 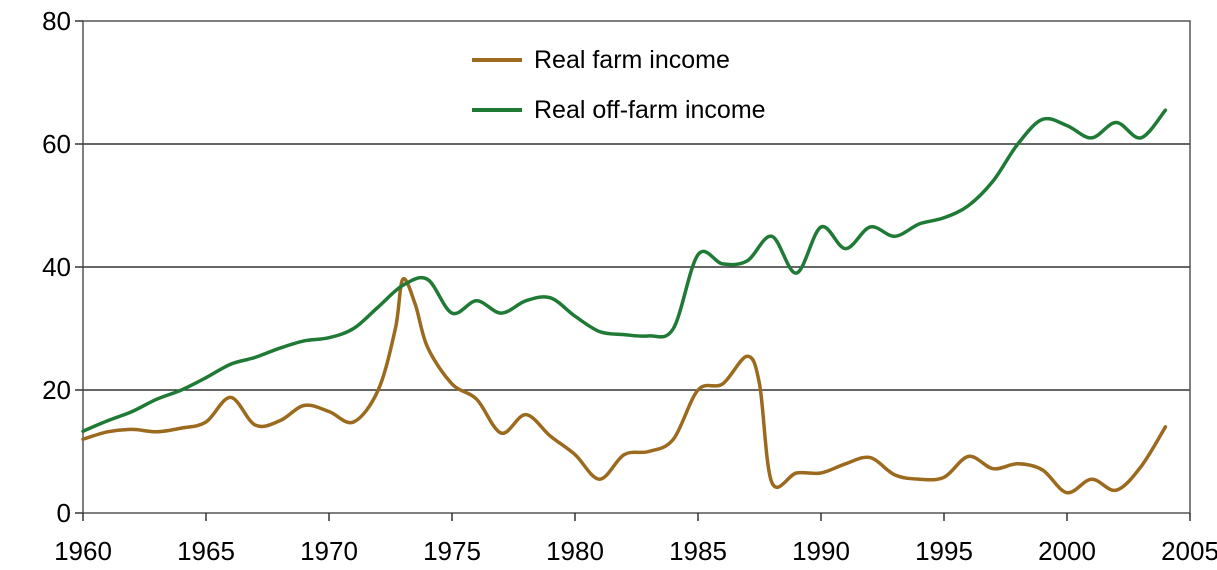 What do you see at coordinates (83, 551) in the screenshot?
I see `x-tick-label: 1960` at bounding box center [83, 551].